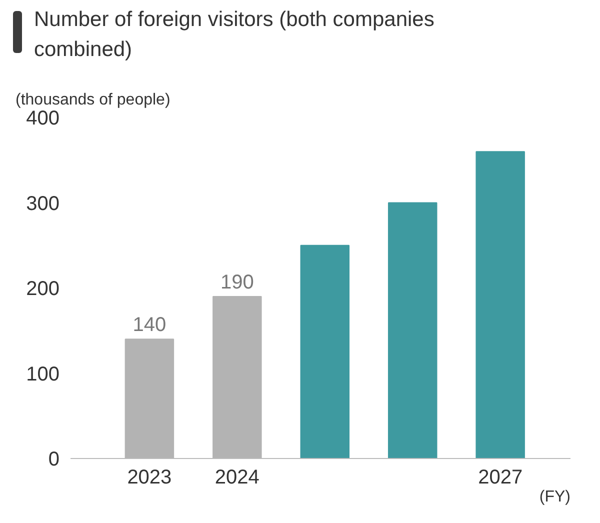  I want to click on y-axis-title: (thousands of people), so click(93, 100).